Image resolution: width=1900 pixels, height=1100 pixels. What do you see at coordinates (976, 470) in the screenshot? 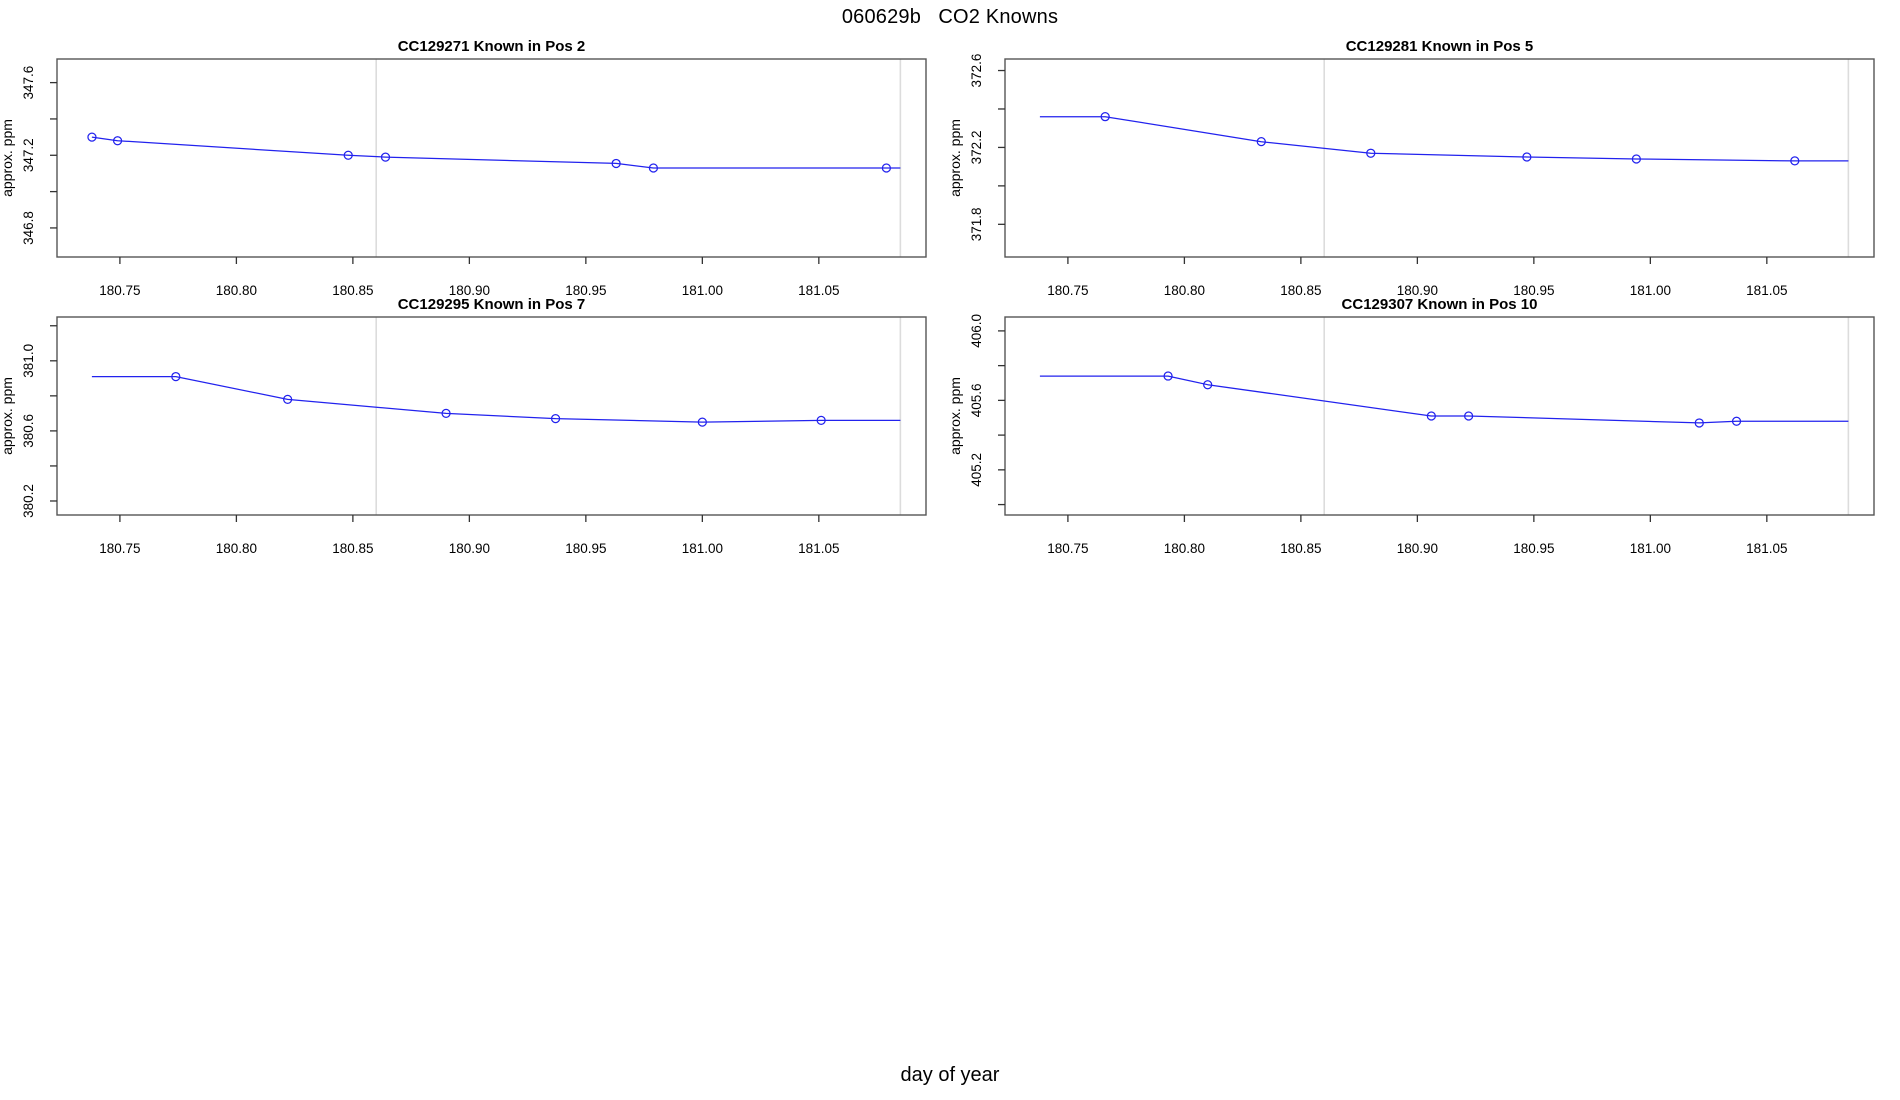
I see `y-tick-label: 405.2` at bounding box center [976, 470].